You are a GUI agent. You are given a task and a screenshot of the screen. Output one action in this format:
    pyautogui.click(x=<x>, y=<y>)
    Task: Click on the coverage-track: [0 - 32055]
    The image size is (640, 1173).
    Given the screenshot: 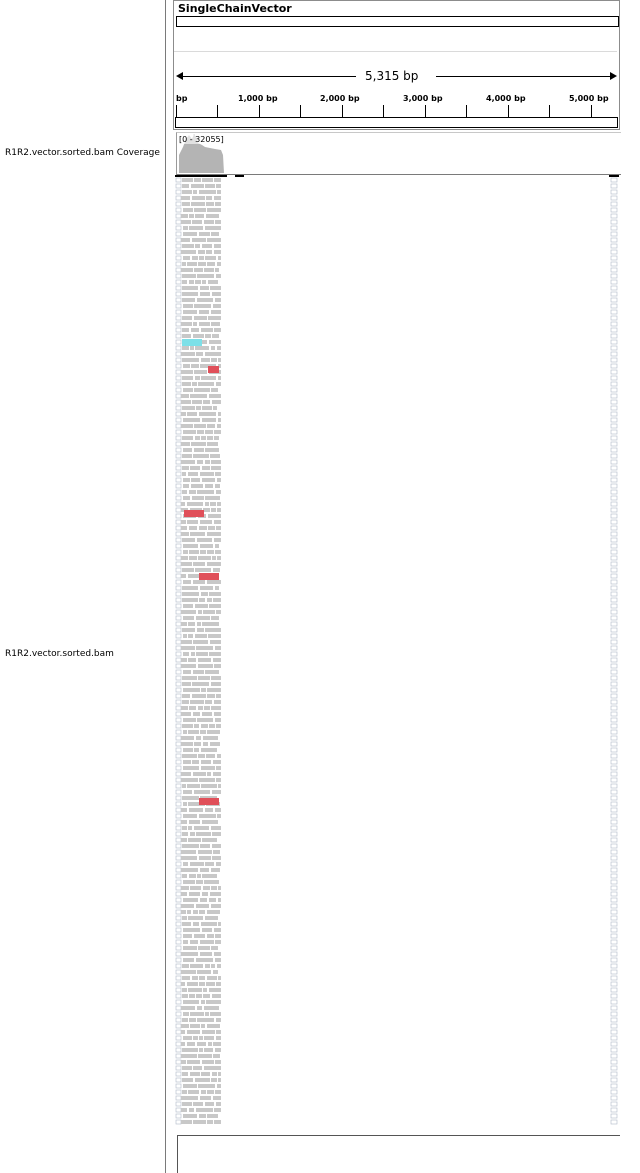 What is the action you would take?
    pyautogui.click(x=398, y=153)
    